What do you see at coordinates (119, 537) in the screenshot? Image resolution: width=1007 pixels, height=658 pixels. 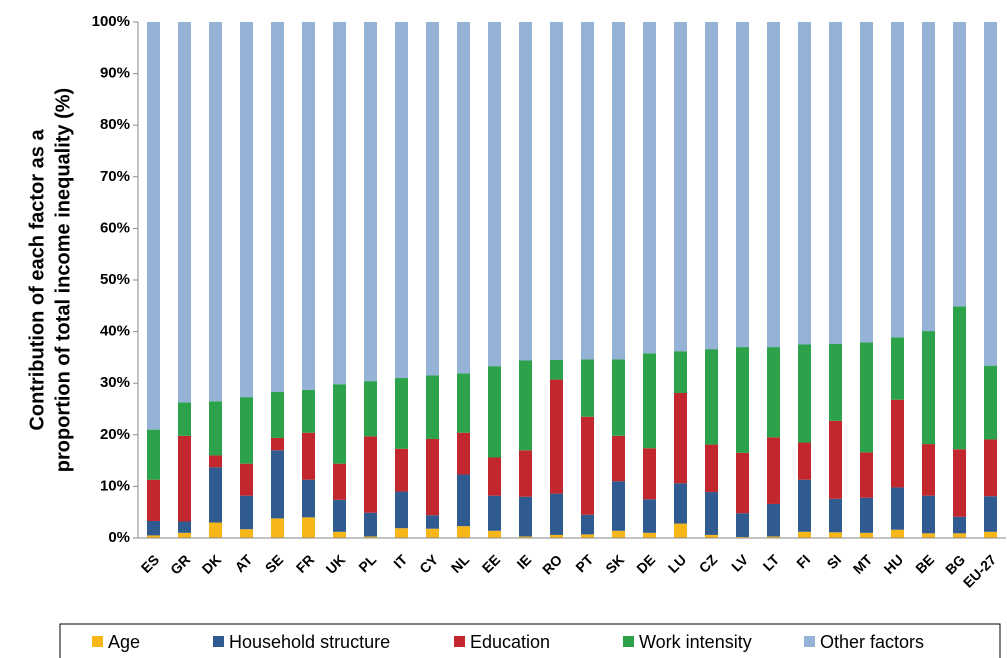 I see `y-tick-label: 0%` at bounding box center [119, 537].